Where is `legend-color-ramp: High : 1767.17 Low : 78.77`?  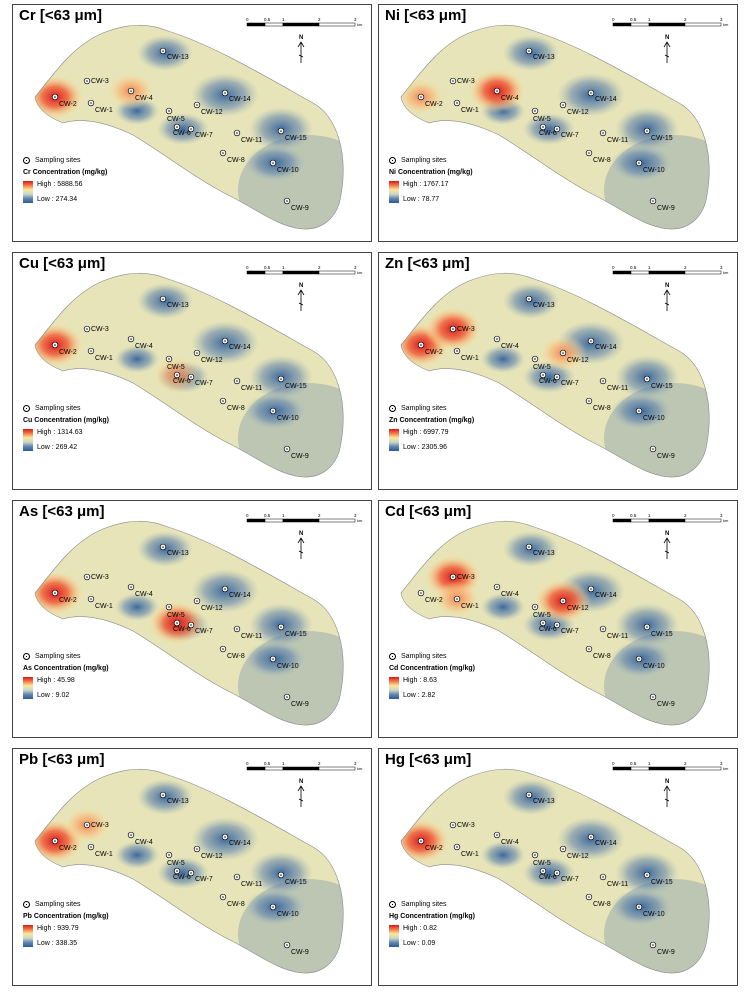 legend-color-ramp: High : 1767.17 Low : 78.77 is located at coordinates (469, 192).